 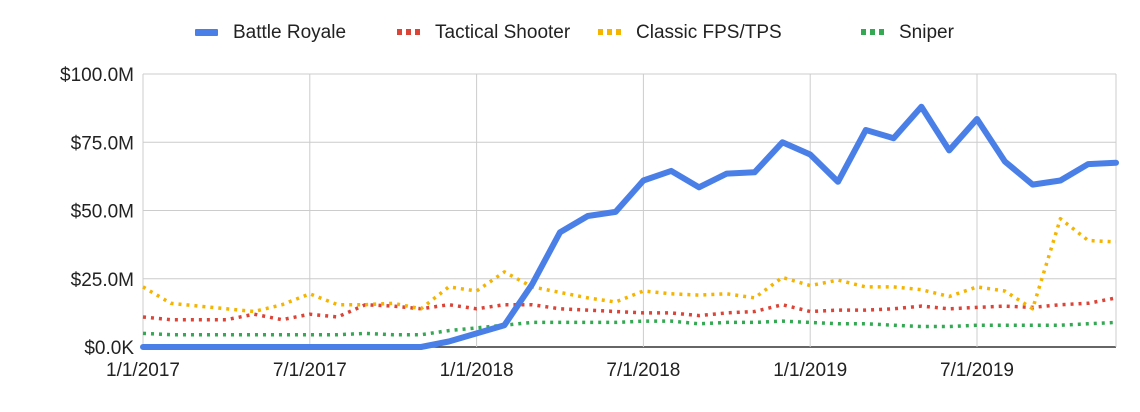 I want to click on legend-label: Battle Royale, so click(x=289, y=32).